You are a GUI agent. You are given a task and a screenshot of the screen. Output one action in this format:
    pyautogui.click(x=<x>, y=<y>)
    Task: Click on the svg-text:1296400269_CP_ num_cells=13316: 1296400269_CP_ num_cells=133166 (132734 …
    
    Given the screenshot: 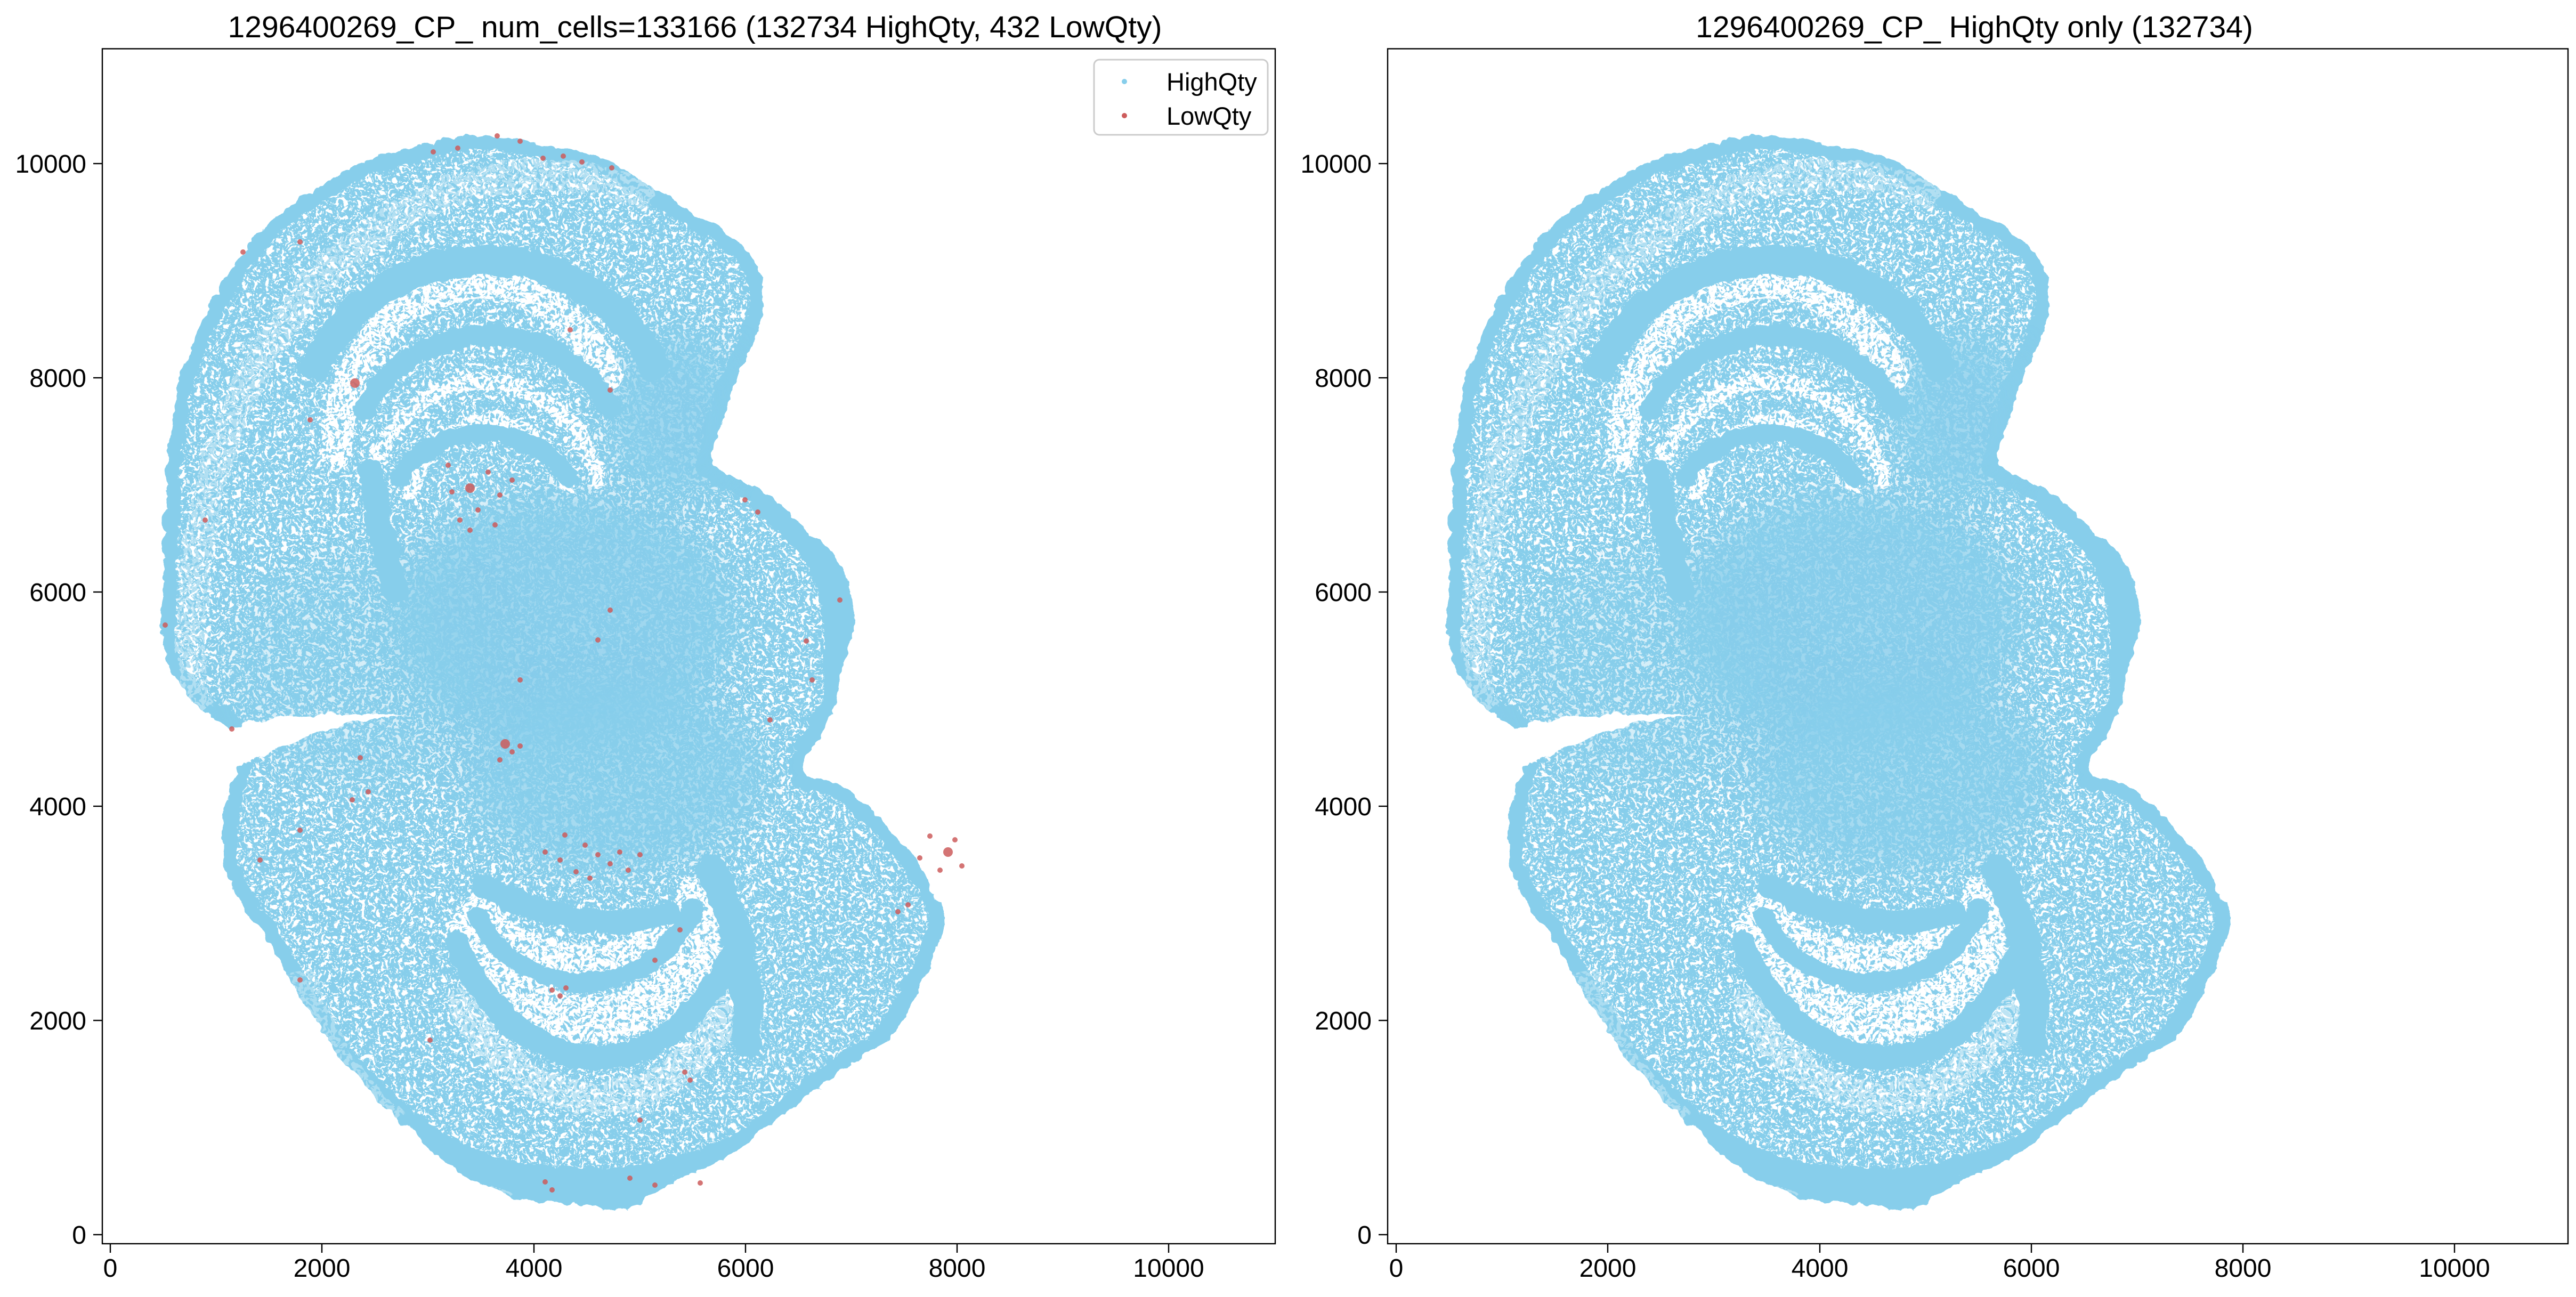 What is the action you would take?
    pyautogui.click(x=695, y=27)
    